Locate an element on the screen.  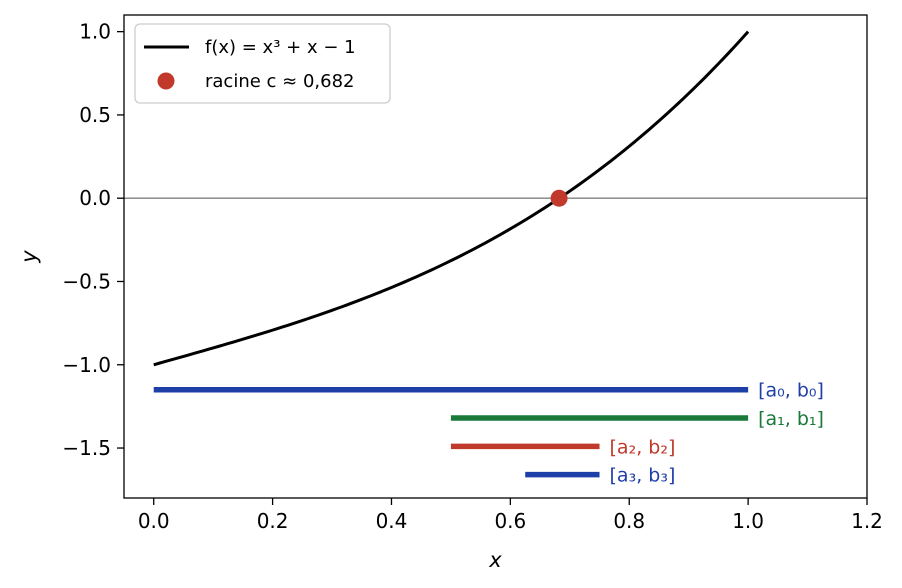
x-tick-label: 0.2 is located at coordinates (273, 521).